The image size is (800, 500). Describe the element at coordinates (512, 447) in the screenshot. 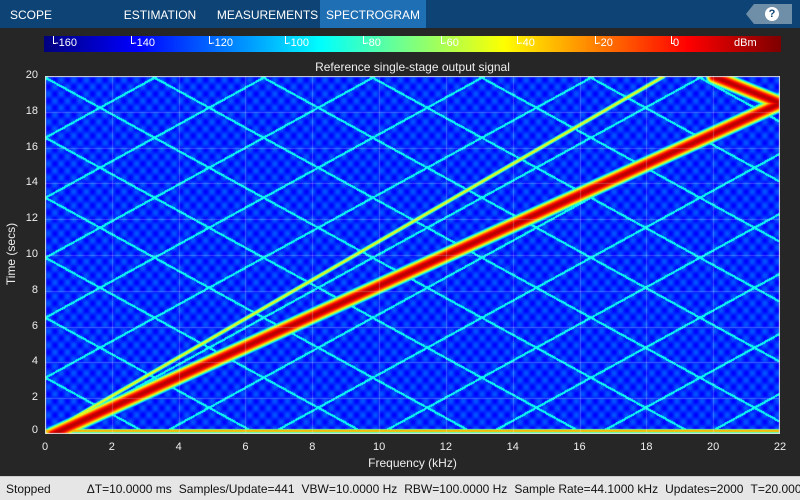

I see `x-tick-label: 14` at that location.